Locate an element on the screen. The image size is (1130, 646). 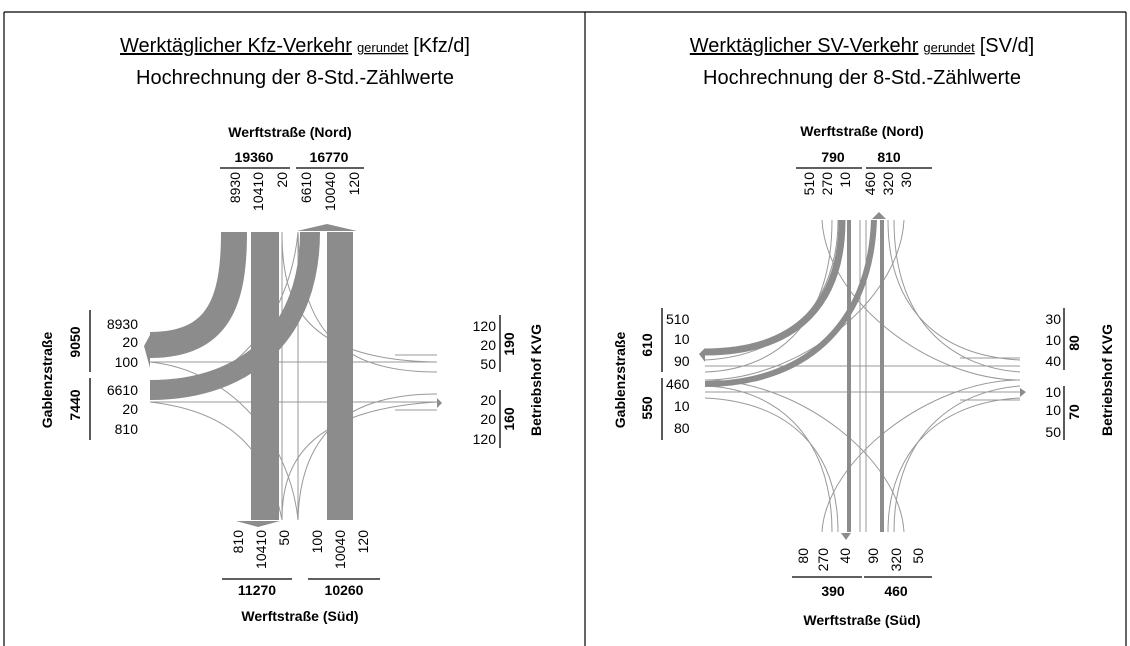
north-in-value: 8930 is located at coordinates (235, 187).